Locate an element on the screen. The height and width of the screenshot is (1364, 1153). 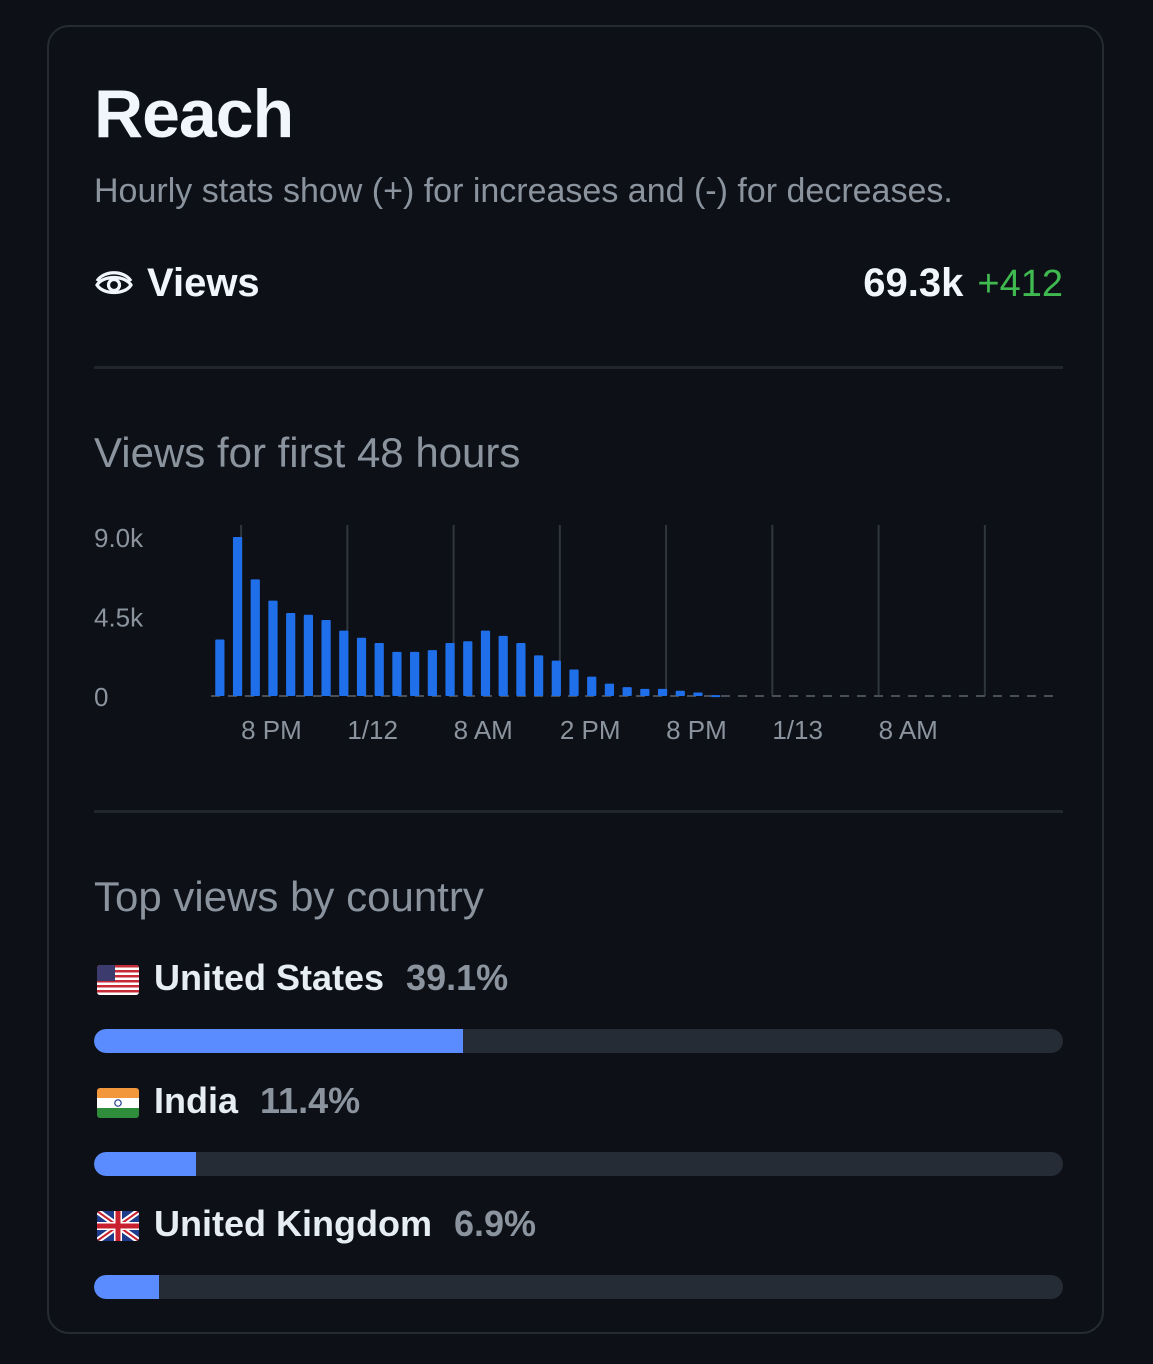
card-title: Reach is located at coordinates (194, 114).